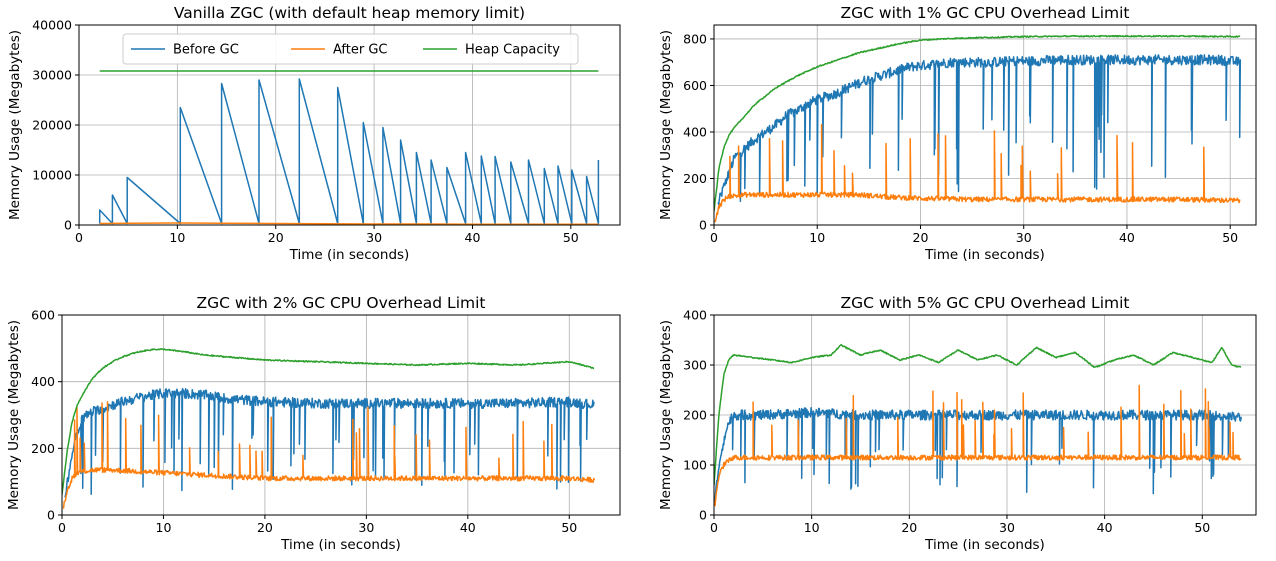 The height and width of the screenshot is (561, 1276). What do you see at coordinates (52, 75) in the screenshot?
I see `y-tick-label: 30000` at bounding box center [52, 75].